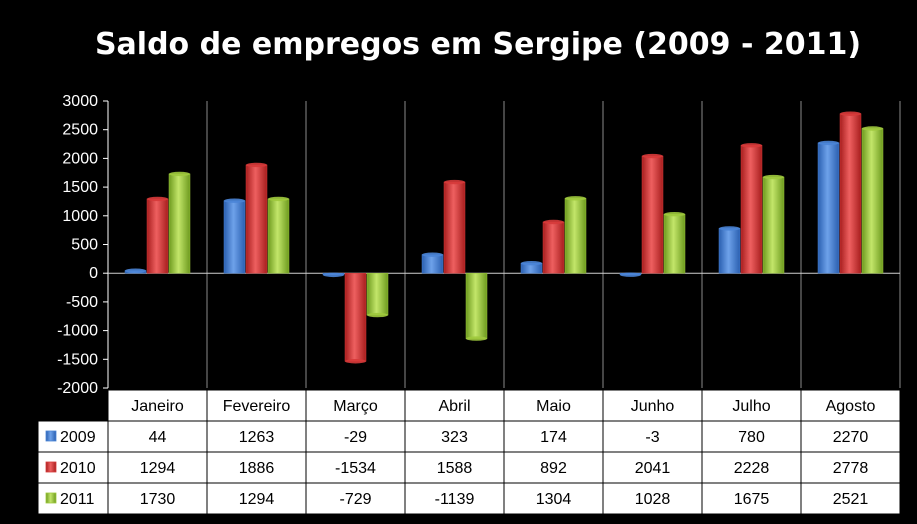  I want to click on data-label: -729, so click(355, 499).